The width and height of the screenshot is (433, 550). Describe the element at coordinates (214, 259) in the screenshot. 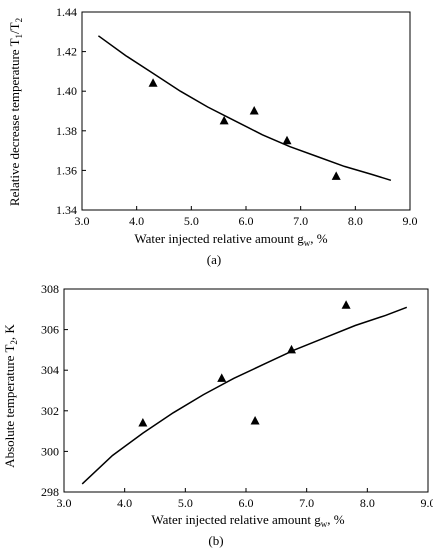

I see `panel-label-a: (a)` at that location.